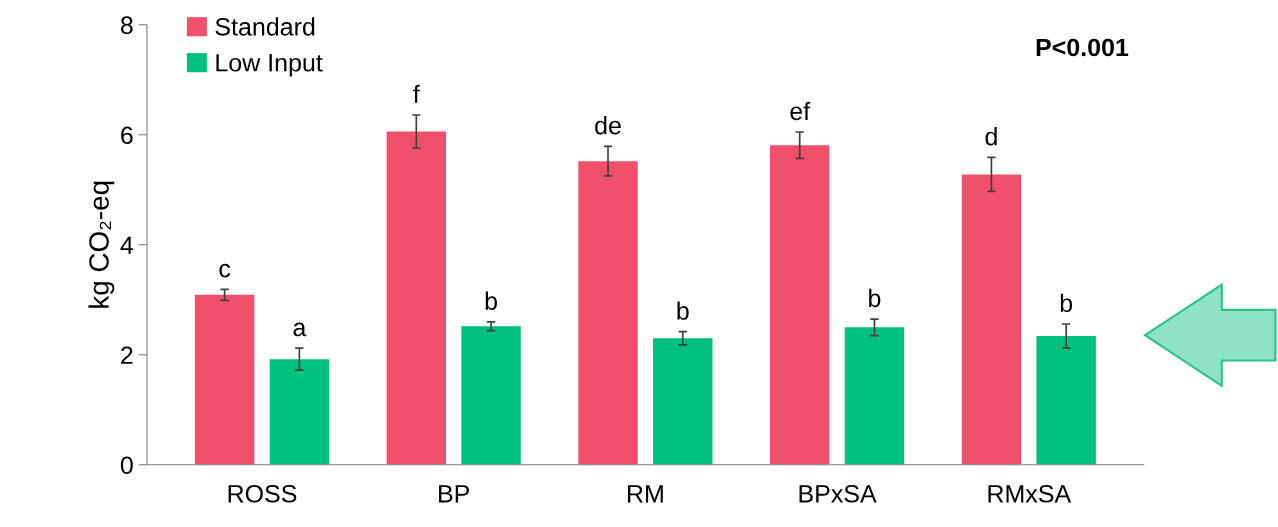 The height and width of the screenshot is (527, 1278). I want to click on x-tick-label: BPxSA, so click(838, 493).